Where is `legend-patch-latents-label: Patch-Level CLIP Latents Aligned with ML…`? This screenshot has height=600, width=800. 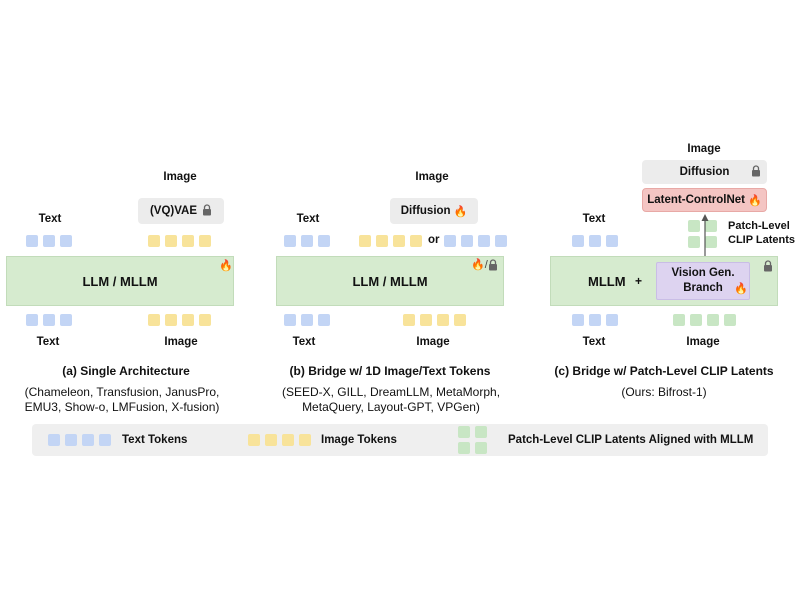
legend-patch-latents-label: Patch-Level CLIP Latents Aligned with ML… is located at coordinates (631, 440).